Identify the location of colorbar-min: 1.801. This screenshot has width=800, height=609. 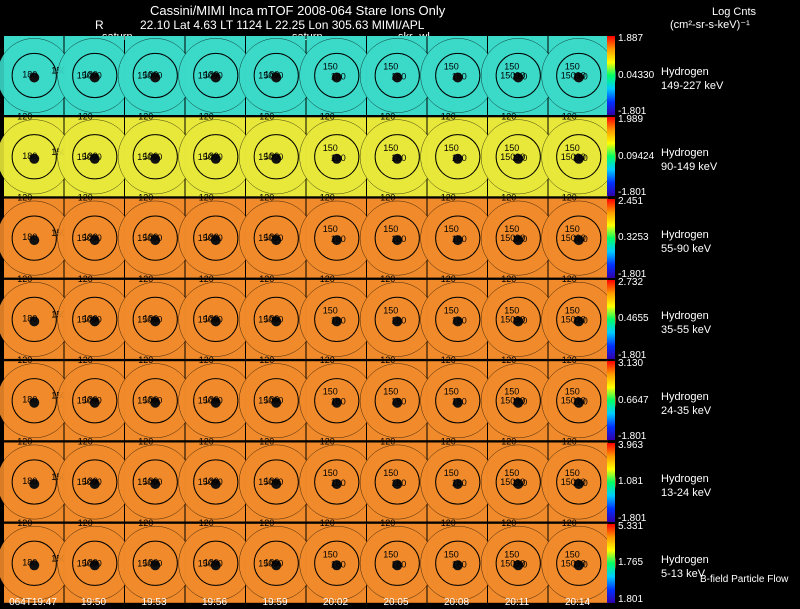
(631, 599).